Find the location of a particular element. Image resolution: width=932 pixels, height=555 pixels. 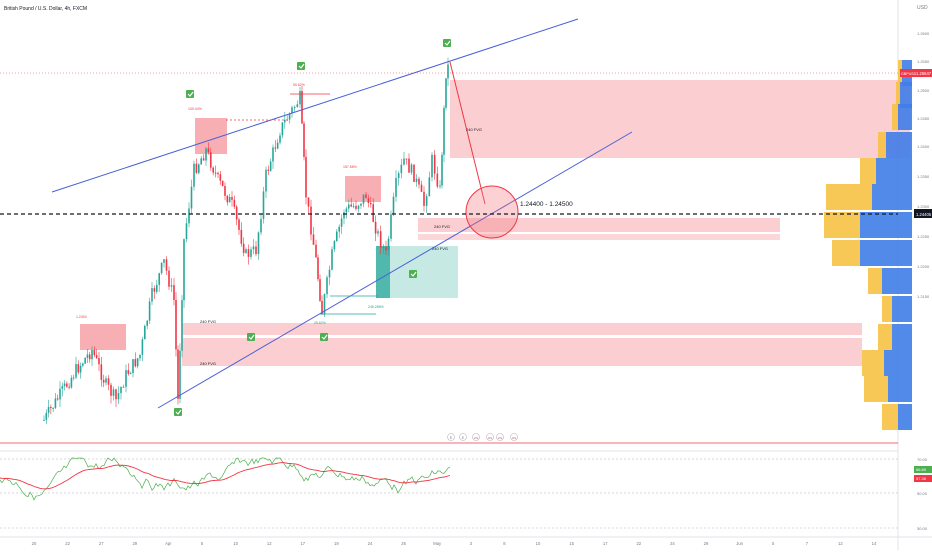

currency-label: USD is located at coordinates (922, 8).